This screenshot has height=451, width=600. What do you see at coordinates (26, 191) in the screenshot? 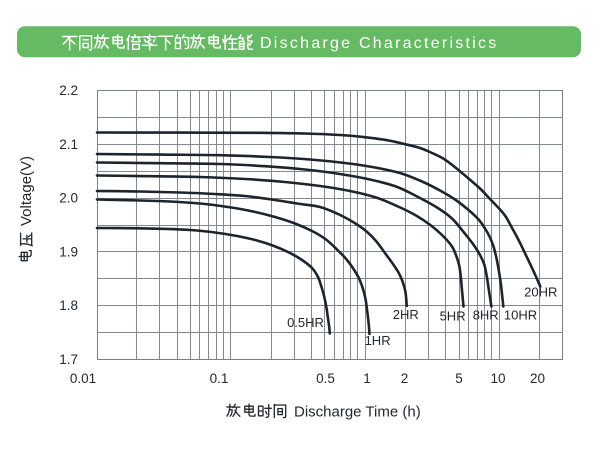
I see `svg-text: Voltage(V)` at bounding box center [26, 191].